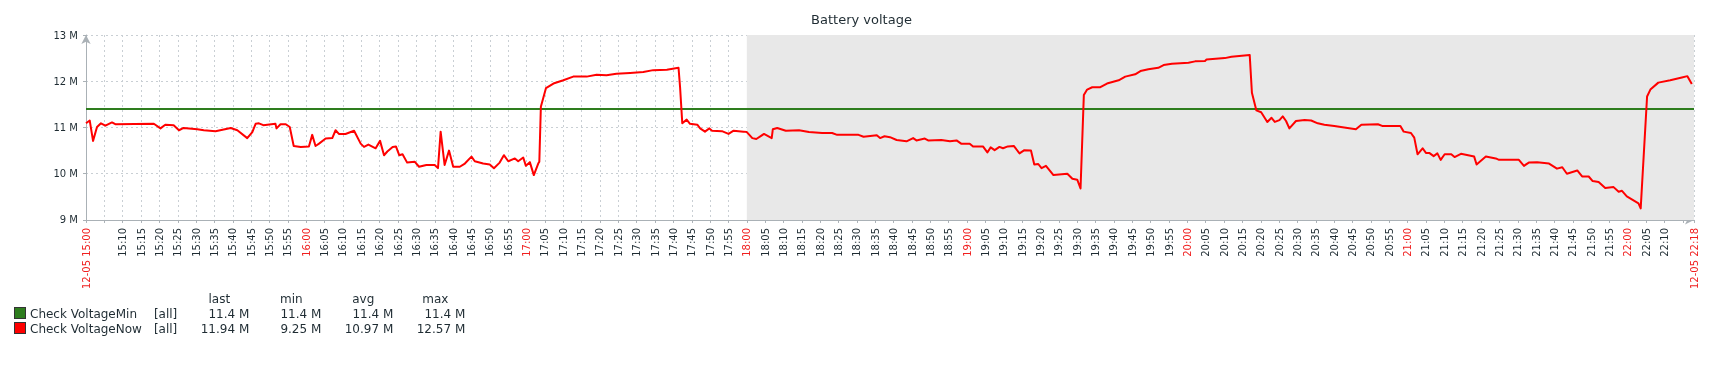  I want to click on x-tick-label: 15:50, so click(270, 242).